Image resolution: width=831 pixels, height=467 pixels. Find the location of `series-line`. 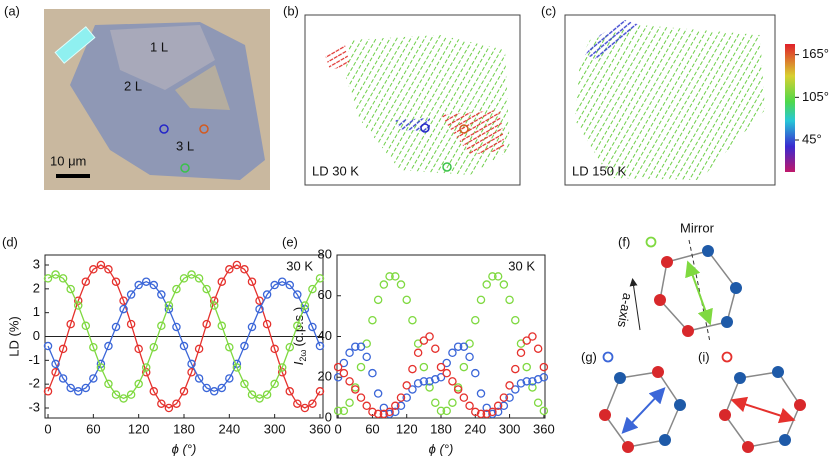

series-line is located at coordinates (184, 336).